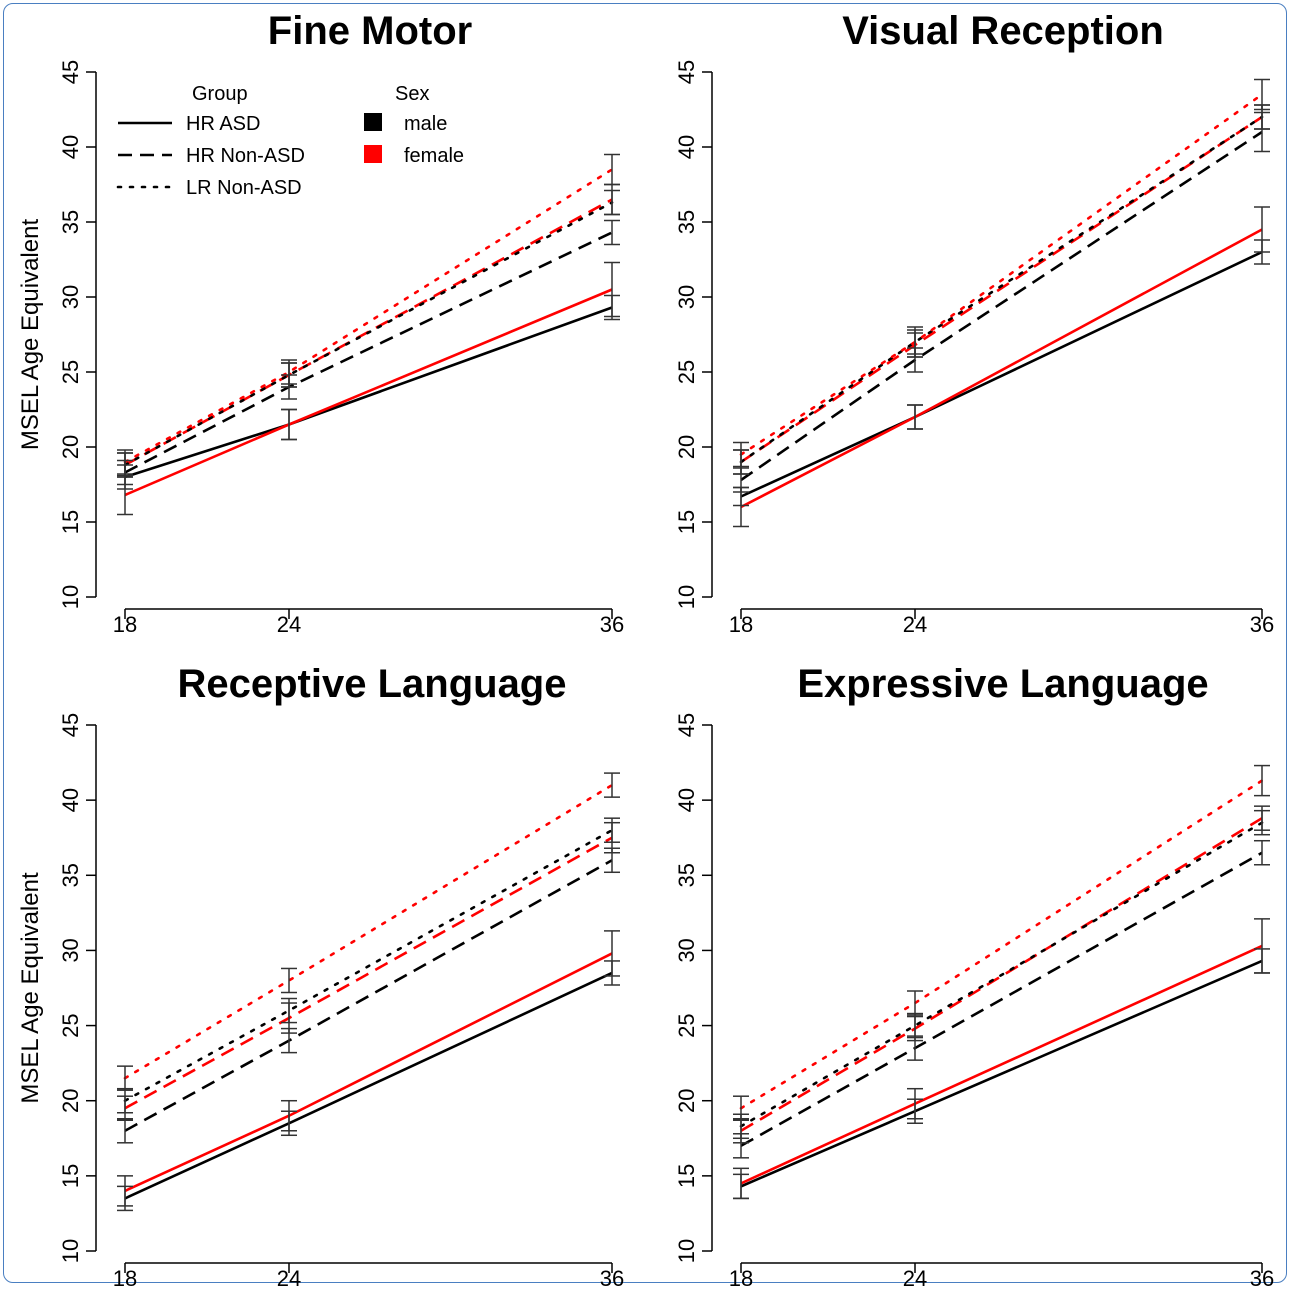  What do you see at coordinates (425, 124) in the screenshot?
I see `legend-label: male` at bounding box center [425, 124].